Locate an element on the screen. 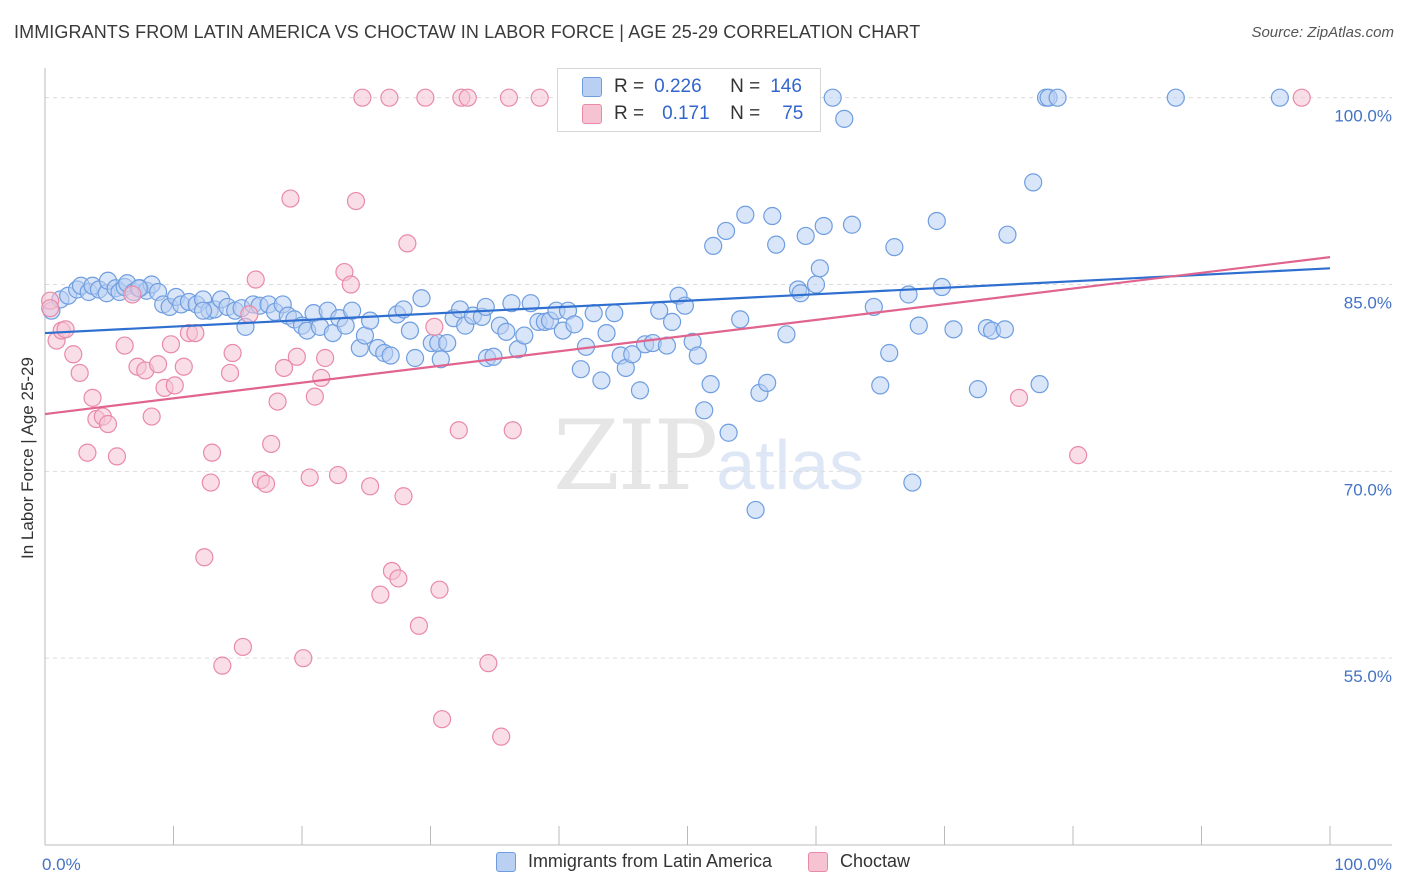 Image resolution: width=1406 pixels, height=892 pixels. watermark: ZIPatlas is located at coordinates (708, 456).